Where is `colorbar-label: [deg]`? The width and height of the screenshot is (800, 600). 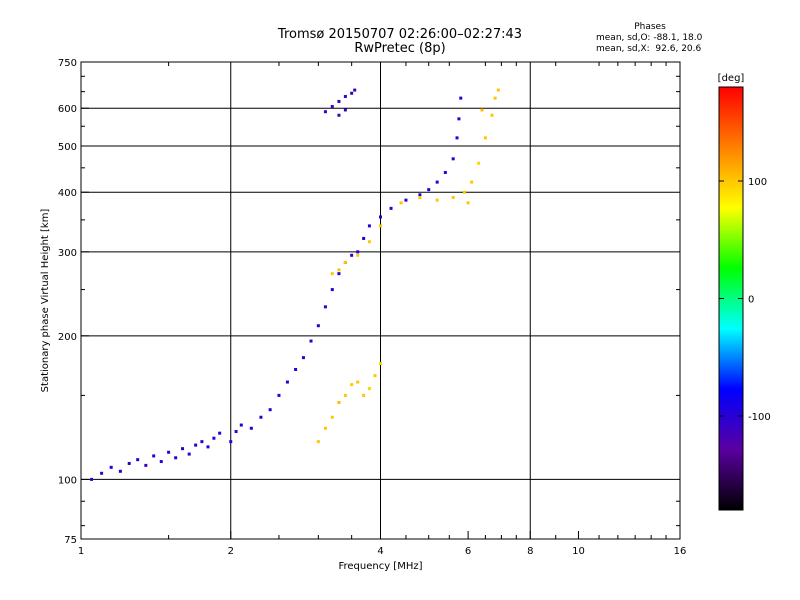 colorbar-label: [deg] is located at coordinates (731, 78).